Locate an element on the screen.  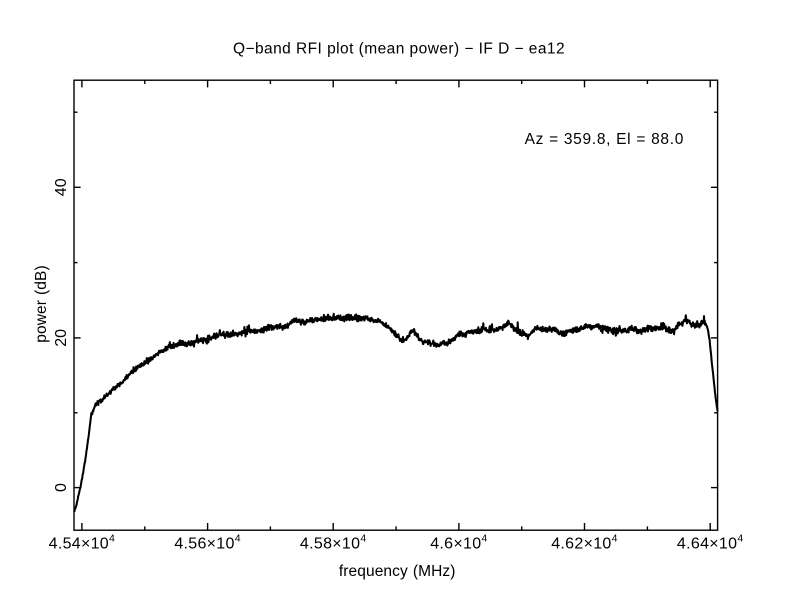
svg-text: 4.6×104 is located at coordinates (458, 543).